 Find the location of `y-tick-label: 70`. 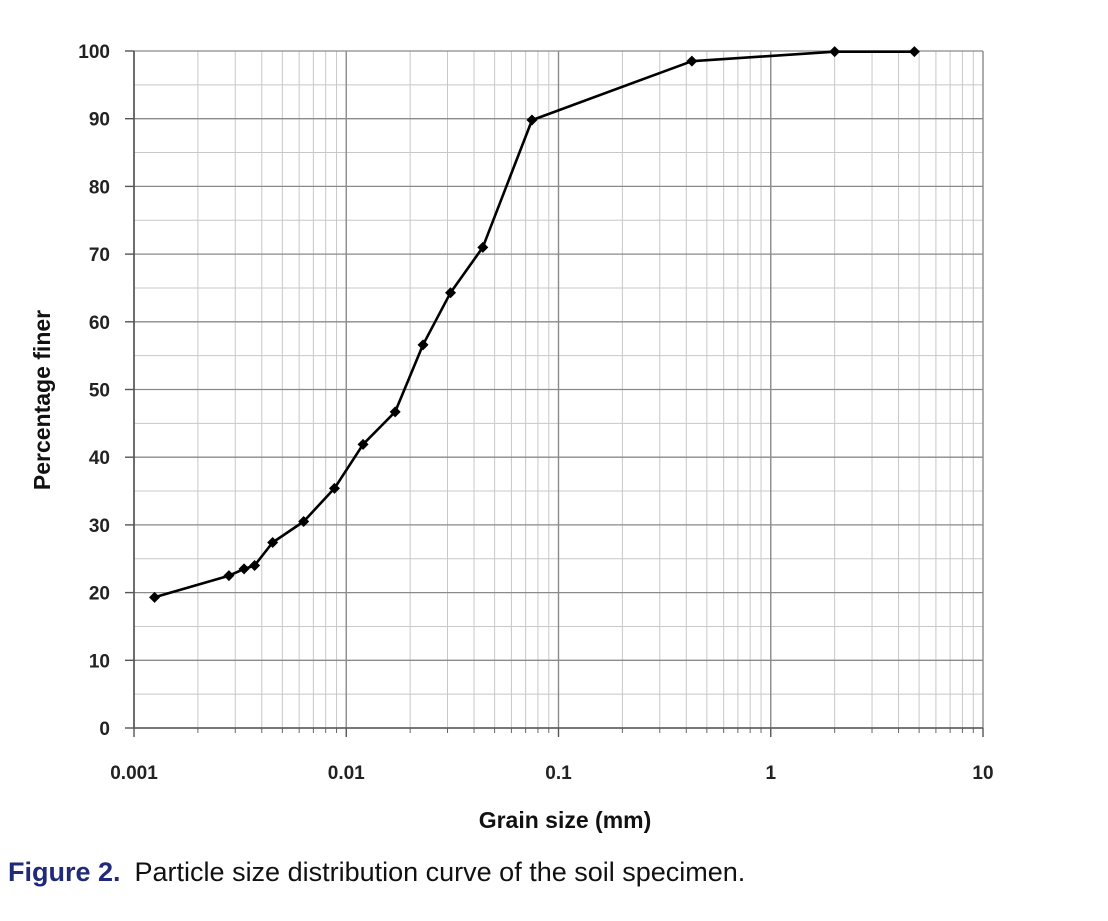

y-tick-label: 70 is located at coordinates (99, 255).